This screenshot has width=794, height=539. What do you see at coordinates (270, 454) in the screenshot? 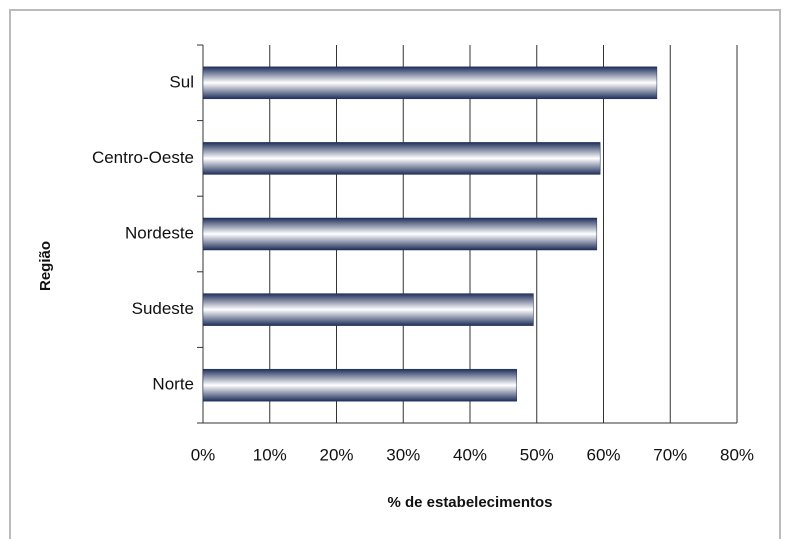
I see `x-tick-label: 10%` at bounding box center [270, 454].